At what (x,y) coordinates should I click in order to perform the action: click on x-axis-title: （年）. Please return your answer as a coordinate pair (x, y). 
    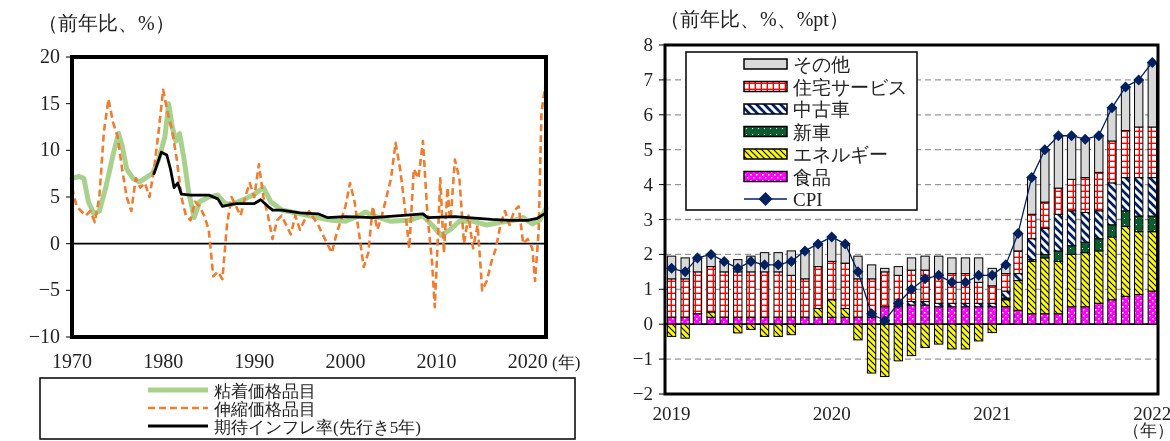
    Looking at the image, I should click on (1146, 430).